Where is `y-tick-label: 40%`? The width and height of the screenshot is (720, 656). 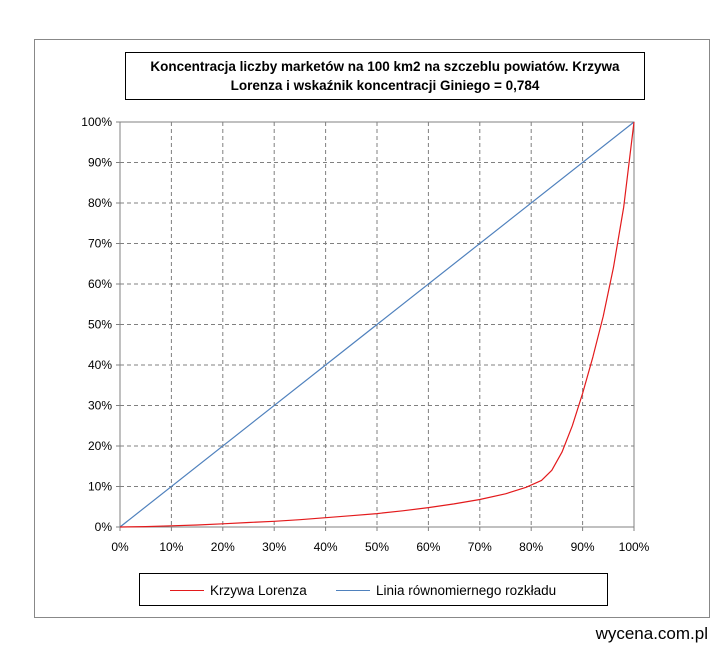
y-tick-label: 40% is located at coordinates (100, 365).